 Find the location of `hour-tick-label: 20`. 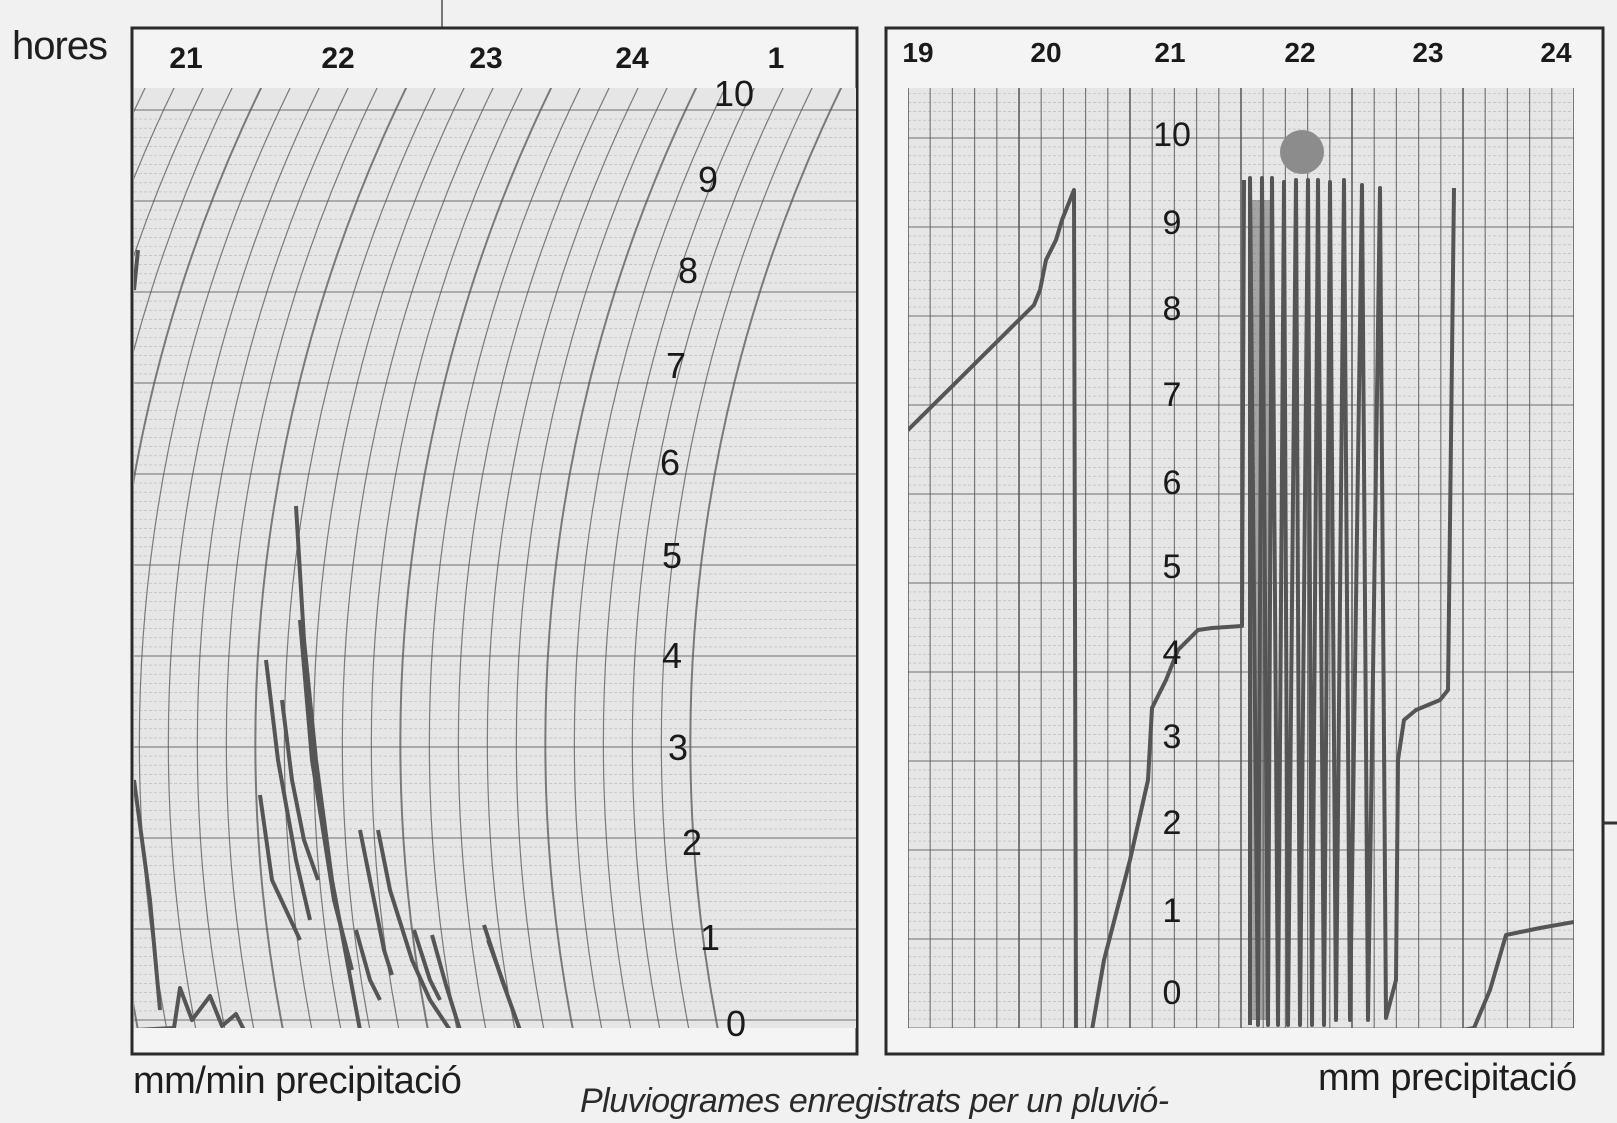

hour-tick-label: 20 is located at coordinates (1045, 52).